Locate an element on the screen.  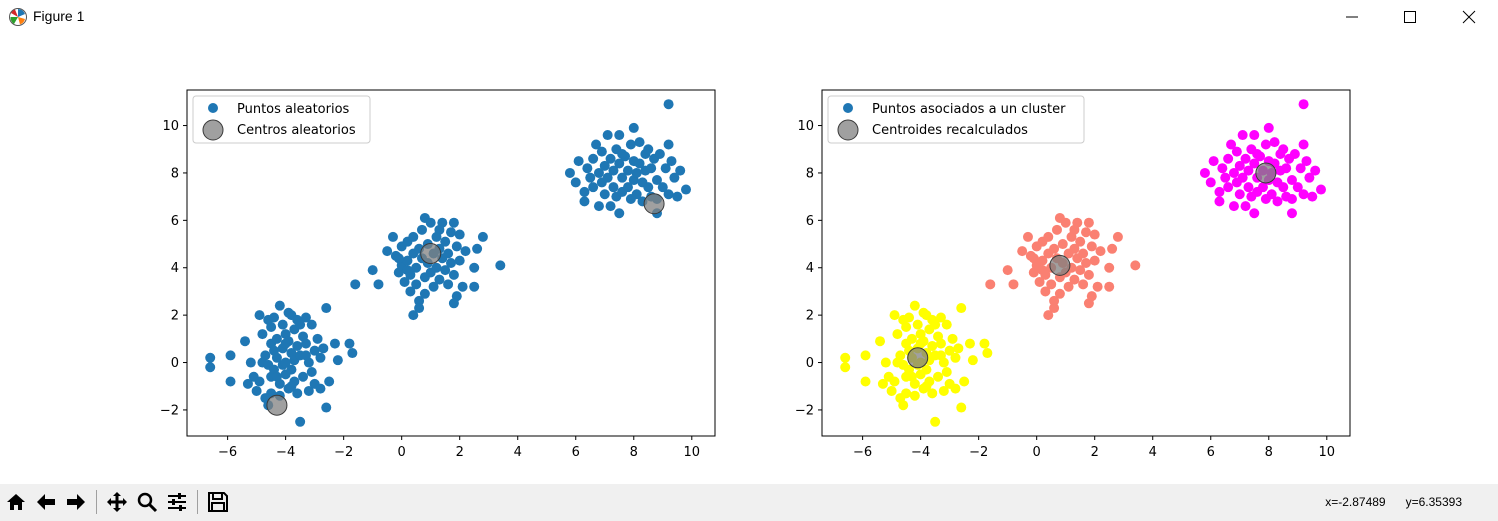
zoom-button is located at coordinates (147, 502).